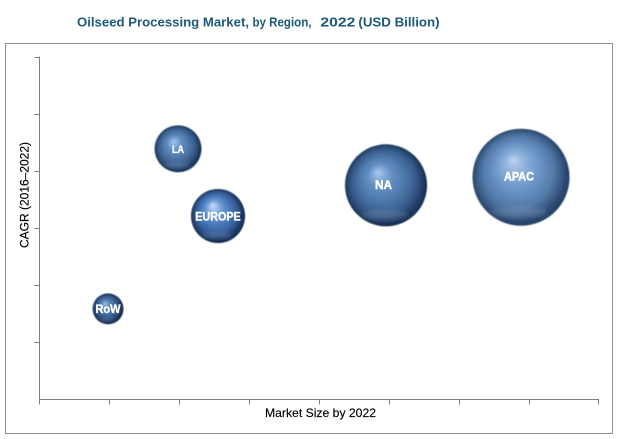 This screenshot has height=439, width=620. What do you see at coordinates (337, 23) in the screenshot?
I see `svg-text: 2022` at bounding box center [337, 23].